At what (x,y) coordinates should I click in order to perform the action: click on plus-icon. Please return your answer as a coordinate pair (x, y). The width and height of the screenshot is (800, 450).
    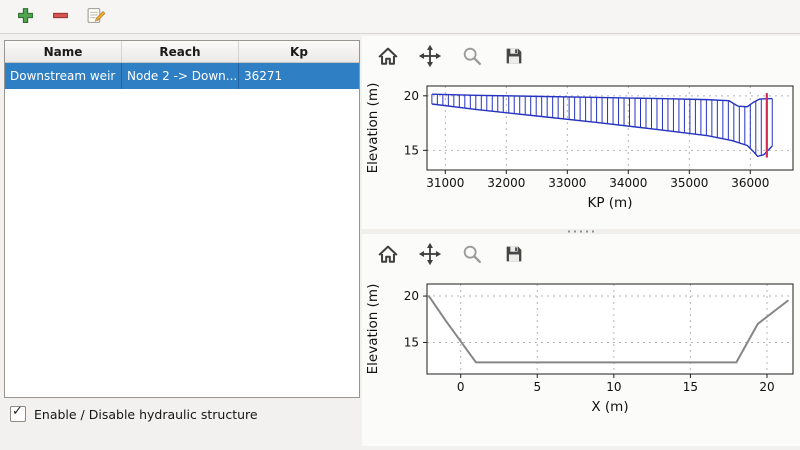
    Looking at the image, I should click on (25, 17).